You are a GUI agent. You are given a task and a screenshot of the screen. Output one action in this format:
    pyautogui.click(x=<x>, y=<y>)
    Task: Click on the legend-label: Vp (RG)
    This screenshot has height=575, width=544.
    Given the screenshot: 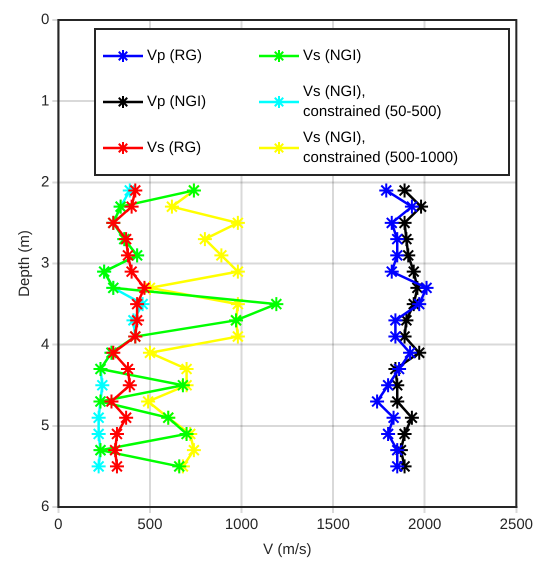 What is the action you would take?
    pyautogui.click(x=174, y=56)
    